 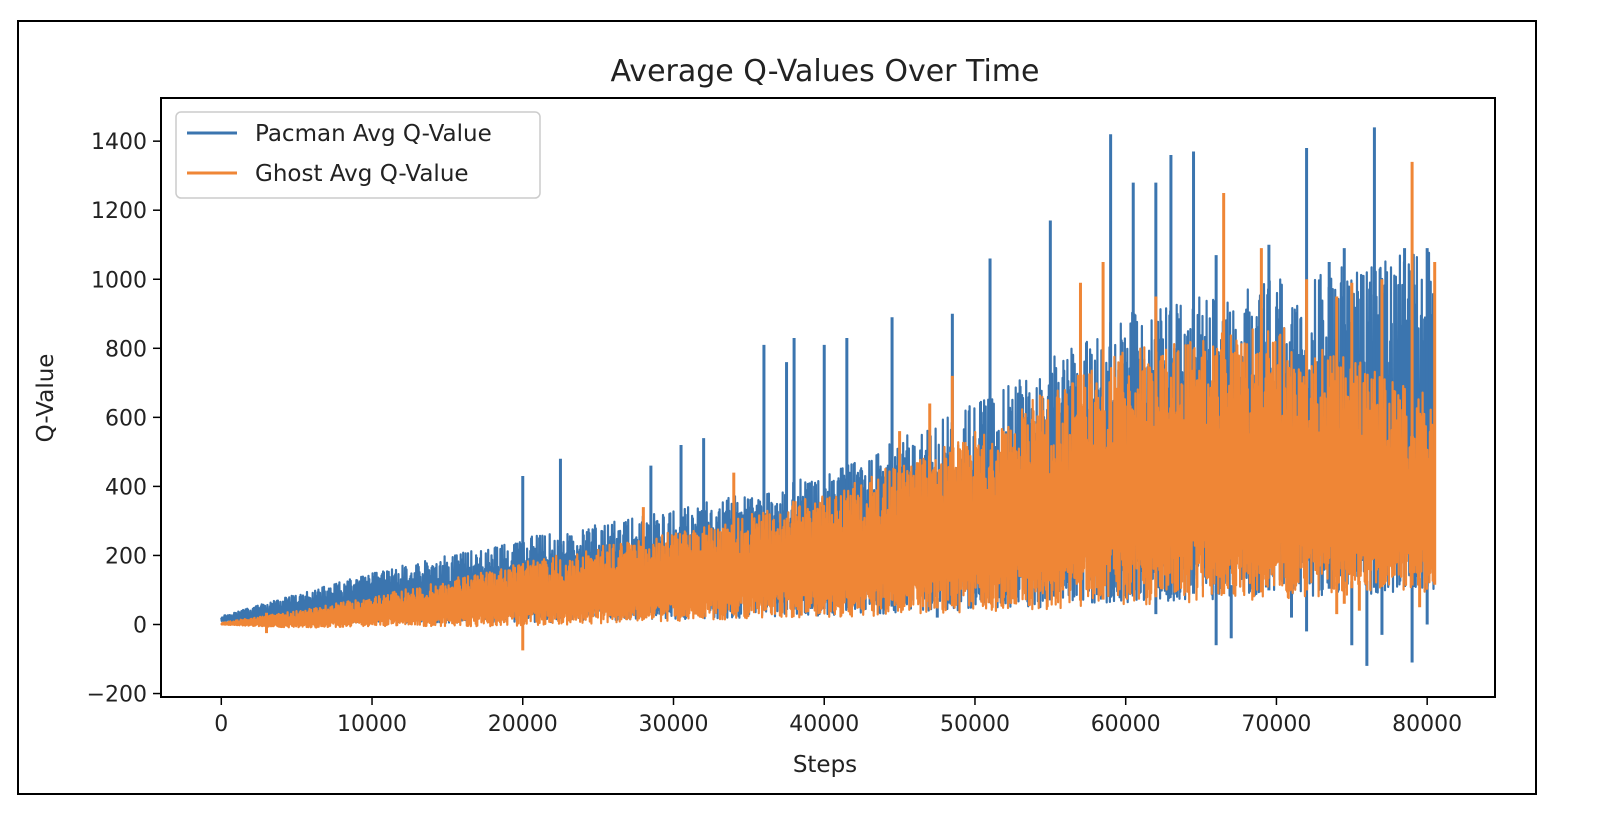 I want to click on x-tick-label: 10000, so click(x=372, y=724).